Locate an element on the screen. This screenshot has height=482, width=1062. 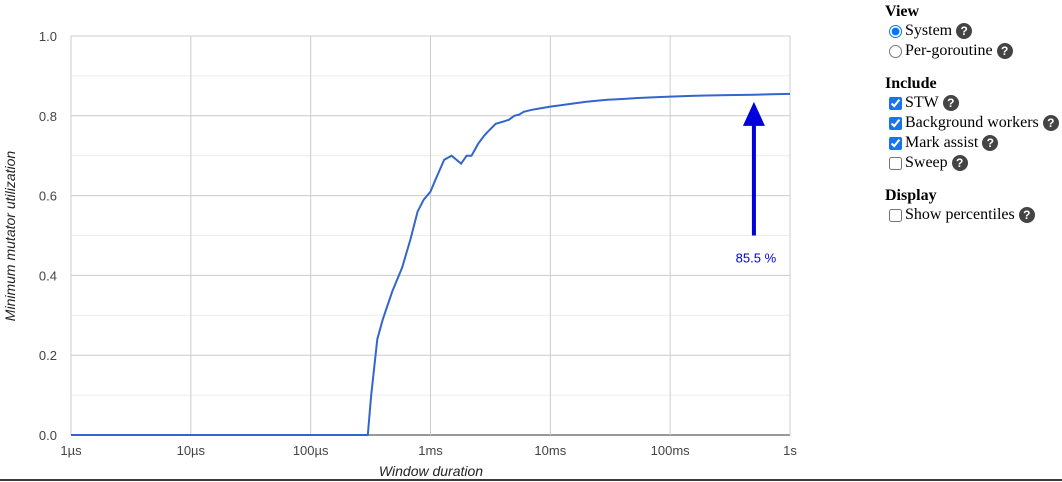
include-option-stw: STW ? is located at coordinates (972, 103).